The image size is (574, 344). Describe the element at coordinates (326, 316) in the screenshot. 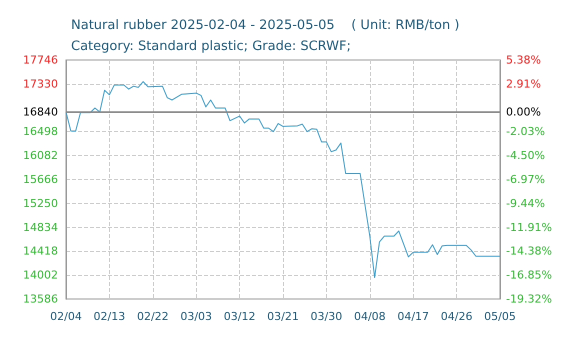

I see `x-tick-label: 03/30` at that location.